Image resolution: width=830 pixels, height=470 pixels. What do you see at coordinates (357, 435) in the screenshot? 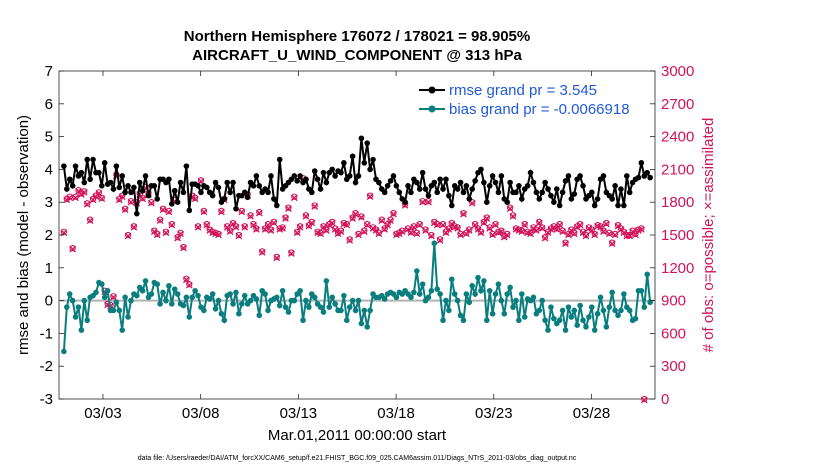
I see `x-axis-label: Mar.01,2011 00:00:00 start` at bounding box center [357, 435].